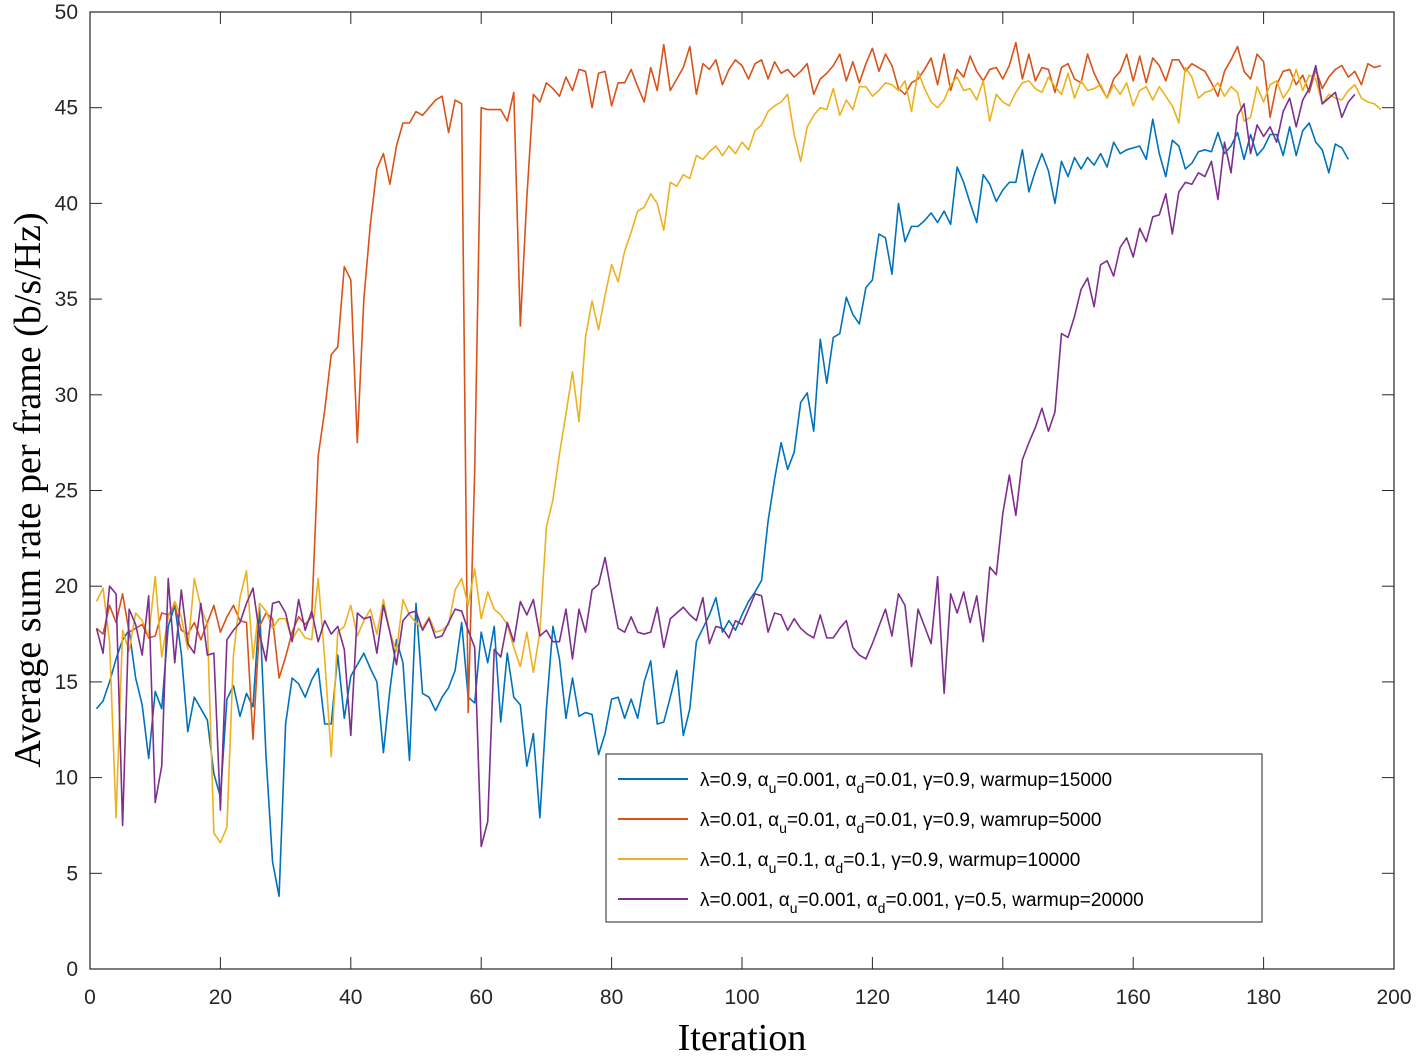 The height and width of the screenshot is (1058, 1416). What do you see at coordinates (72, 873) in the screenshot?
I see `y-tick-label: 5` at bounding box center [72, 873].